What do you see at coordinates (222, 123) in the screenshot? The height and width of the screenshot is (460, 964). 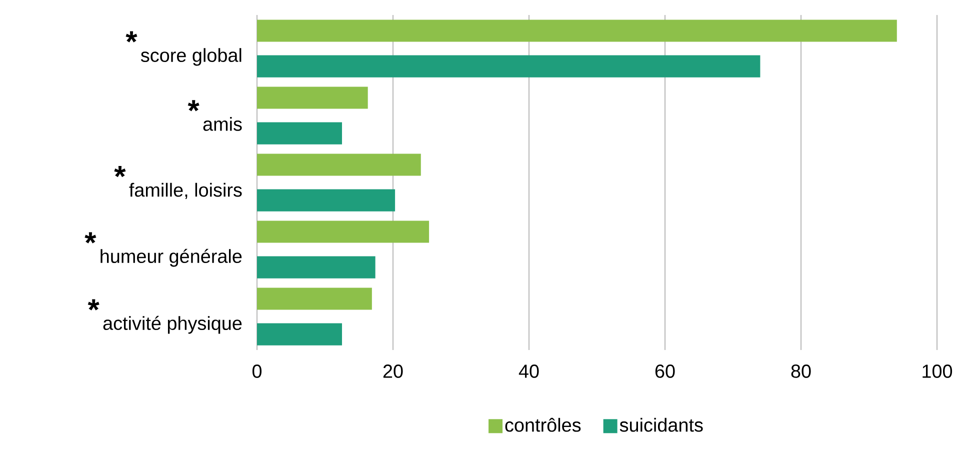 I see `y-tick-label: amis` at bounding box center [222, 123].